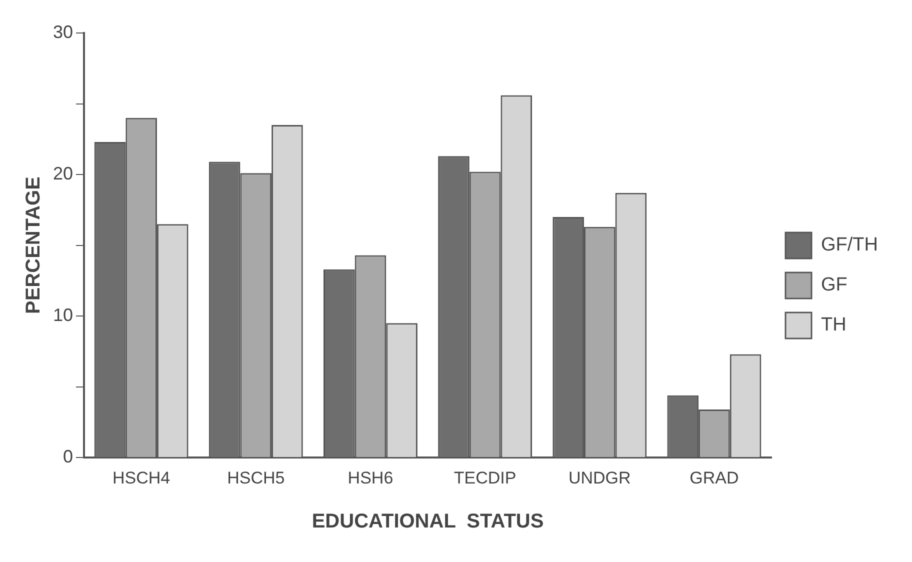  Describe the element at coordinates (833, 325) in the screenshot. I see `legend-label: TH` at that location.